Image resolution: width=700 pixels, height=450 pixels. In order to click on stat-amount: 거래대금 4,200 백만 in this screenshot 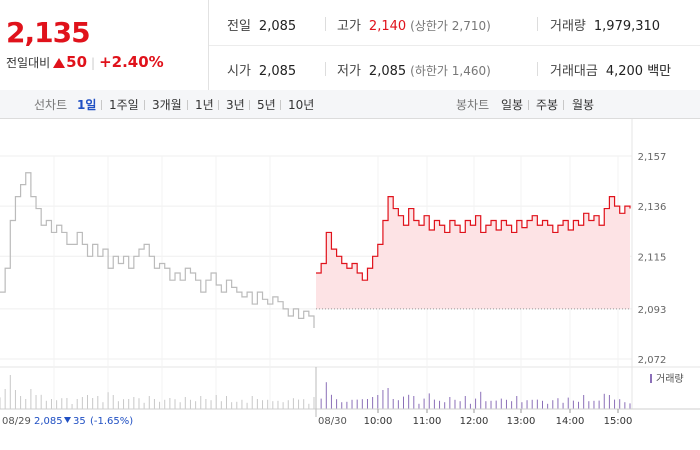, I will do `click(610, 69)`.